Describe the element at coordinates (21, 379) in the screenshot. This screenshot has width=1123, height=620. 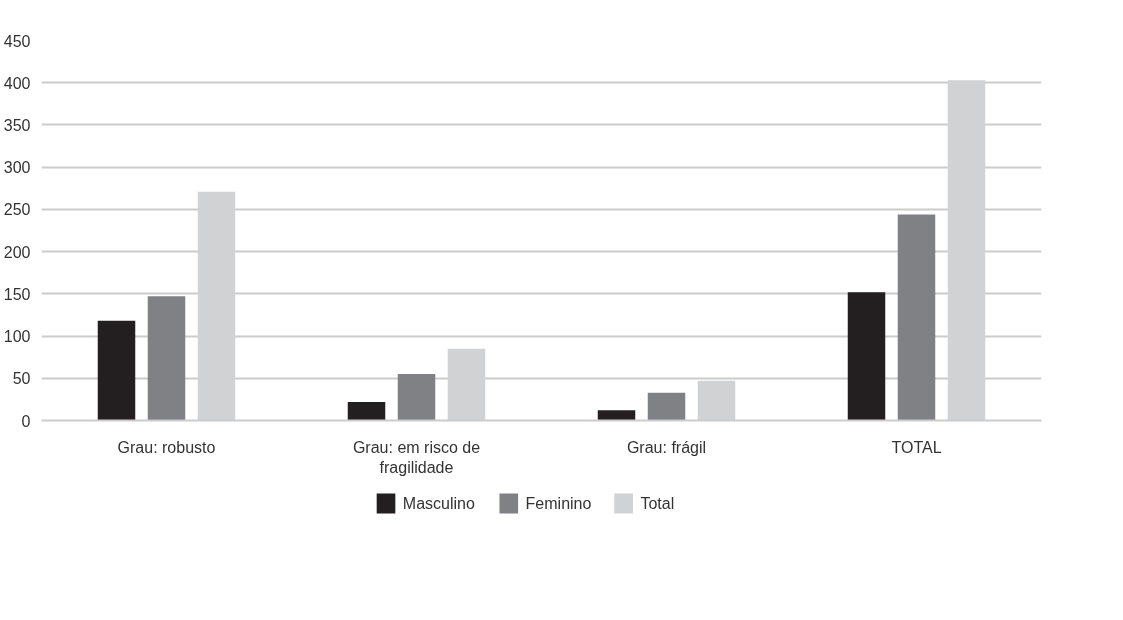
I see `y-tick-label: 50` at that location.